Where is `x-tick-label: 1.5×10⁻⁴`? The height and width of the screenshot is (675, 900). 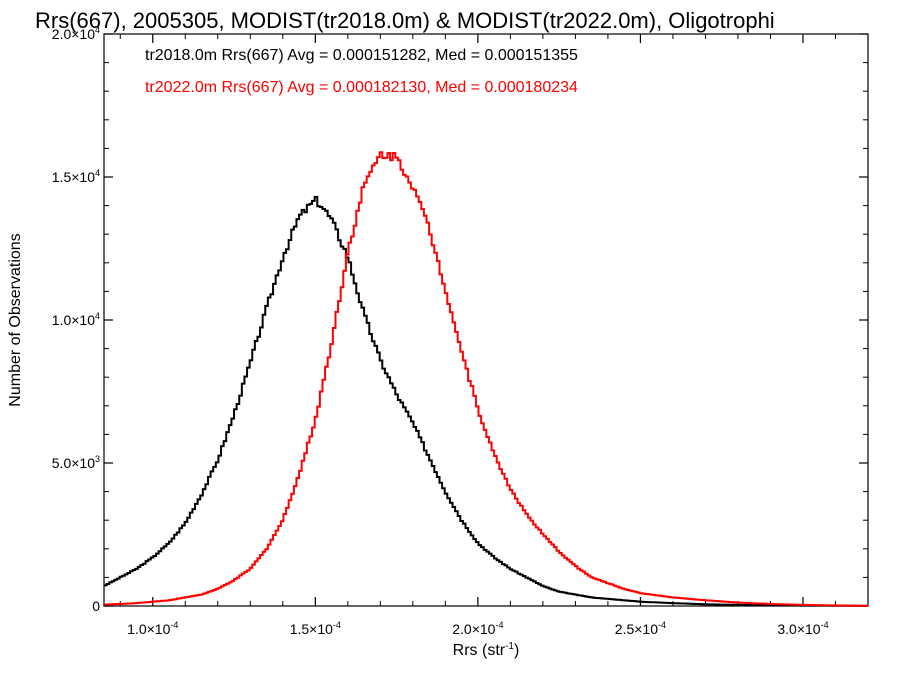 x-tick-label: 1.5×10⁻⁴ is located at coordinates (315, 628).